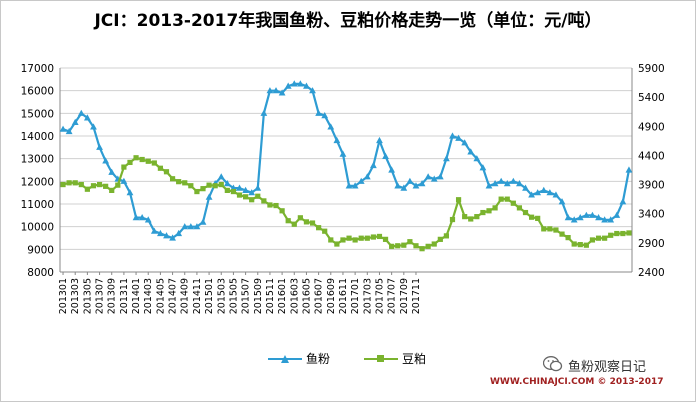  What do you see at coordinates (37, 92) in the screenshot?
I see `y-left-tick-label: 16000` at bounding box center [37, 92].